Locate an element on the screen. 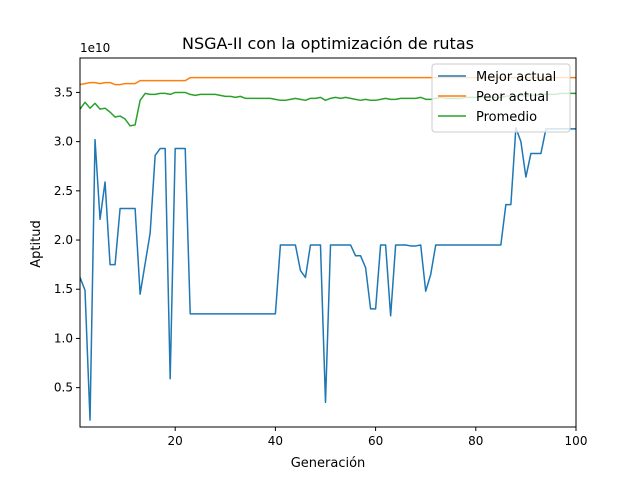 The width and height of the screenshot is (640, 485). y-tick-label: 1.5 is located at coordinates (63, 289).